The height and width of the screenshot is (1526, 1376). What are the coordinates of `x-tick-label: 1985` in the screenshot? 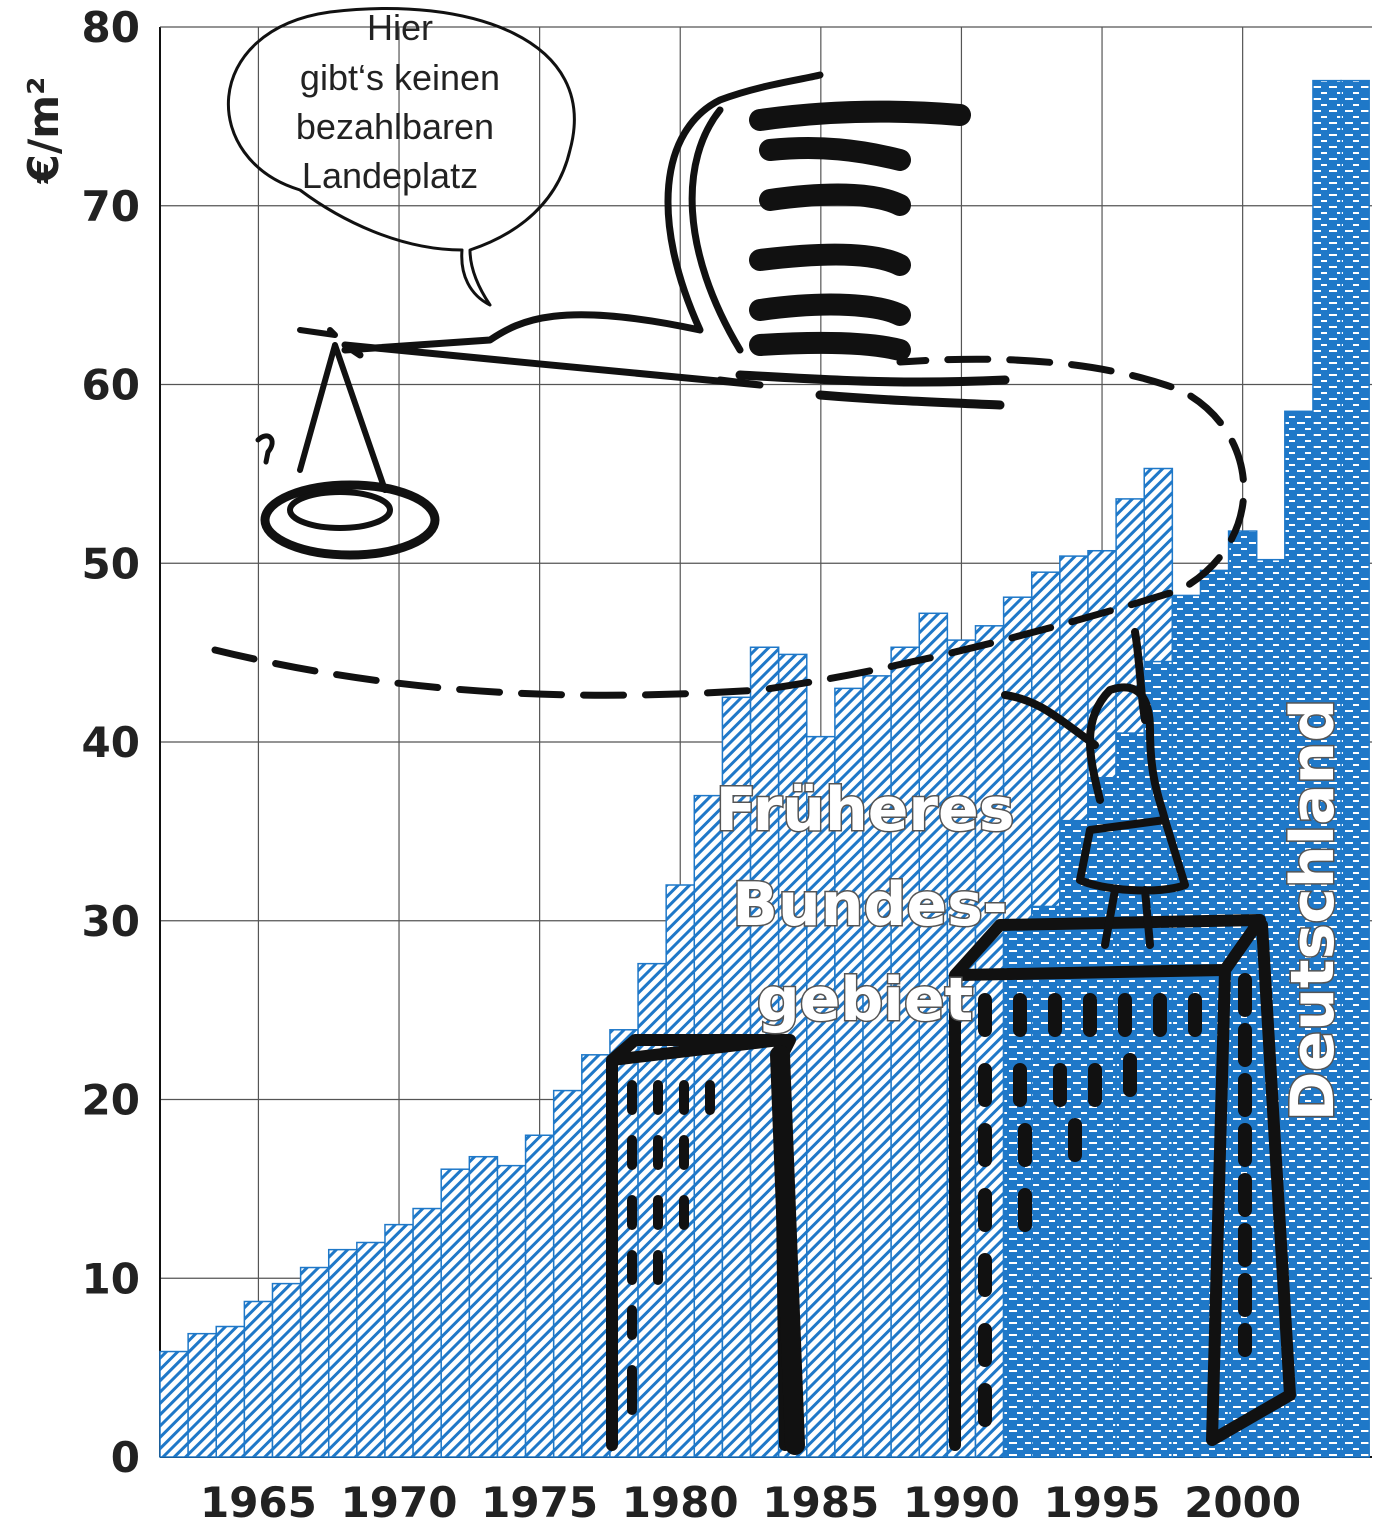 It's located at (820, 1502).